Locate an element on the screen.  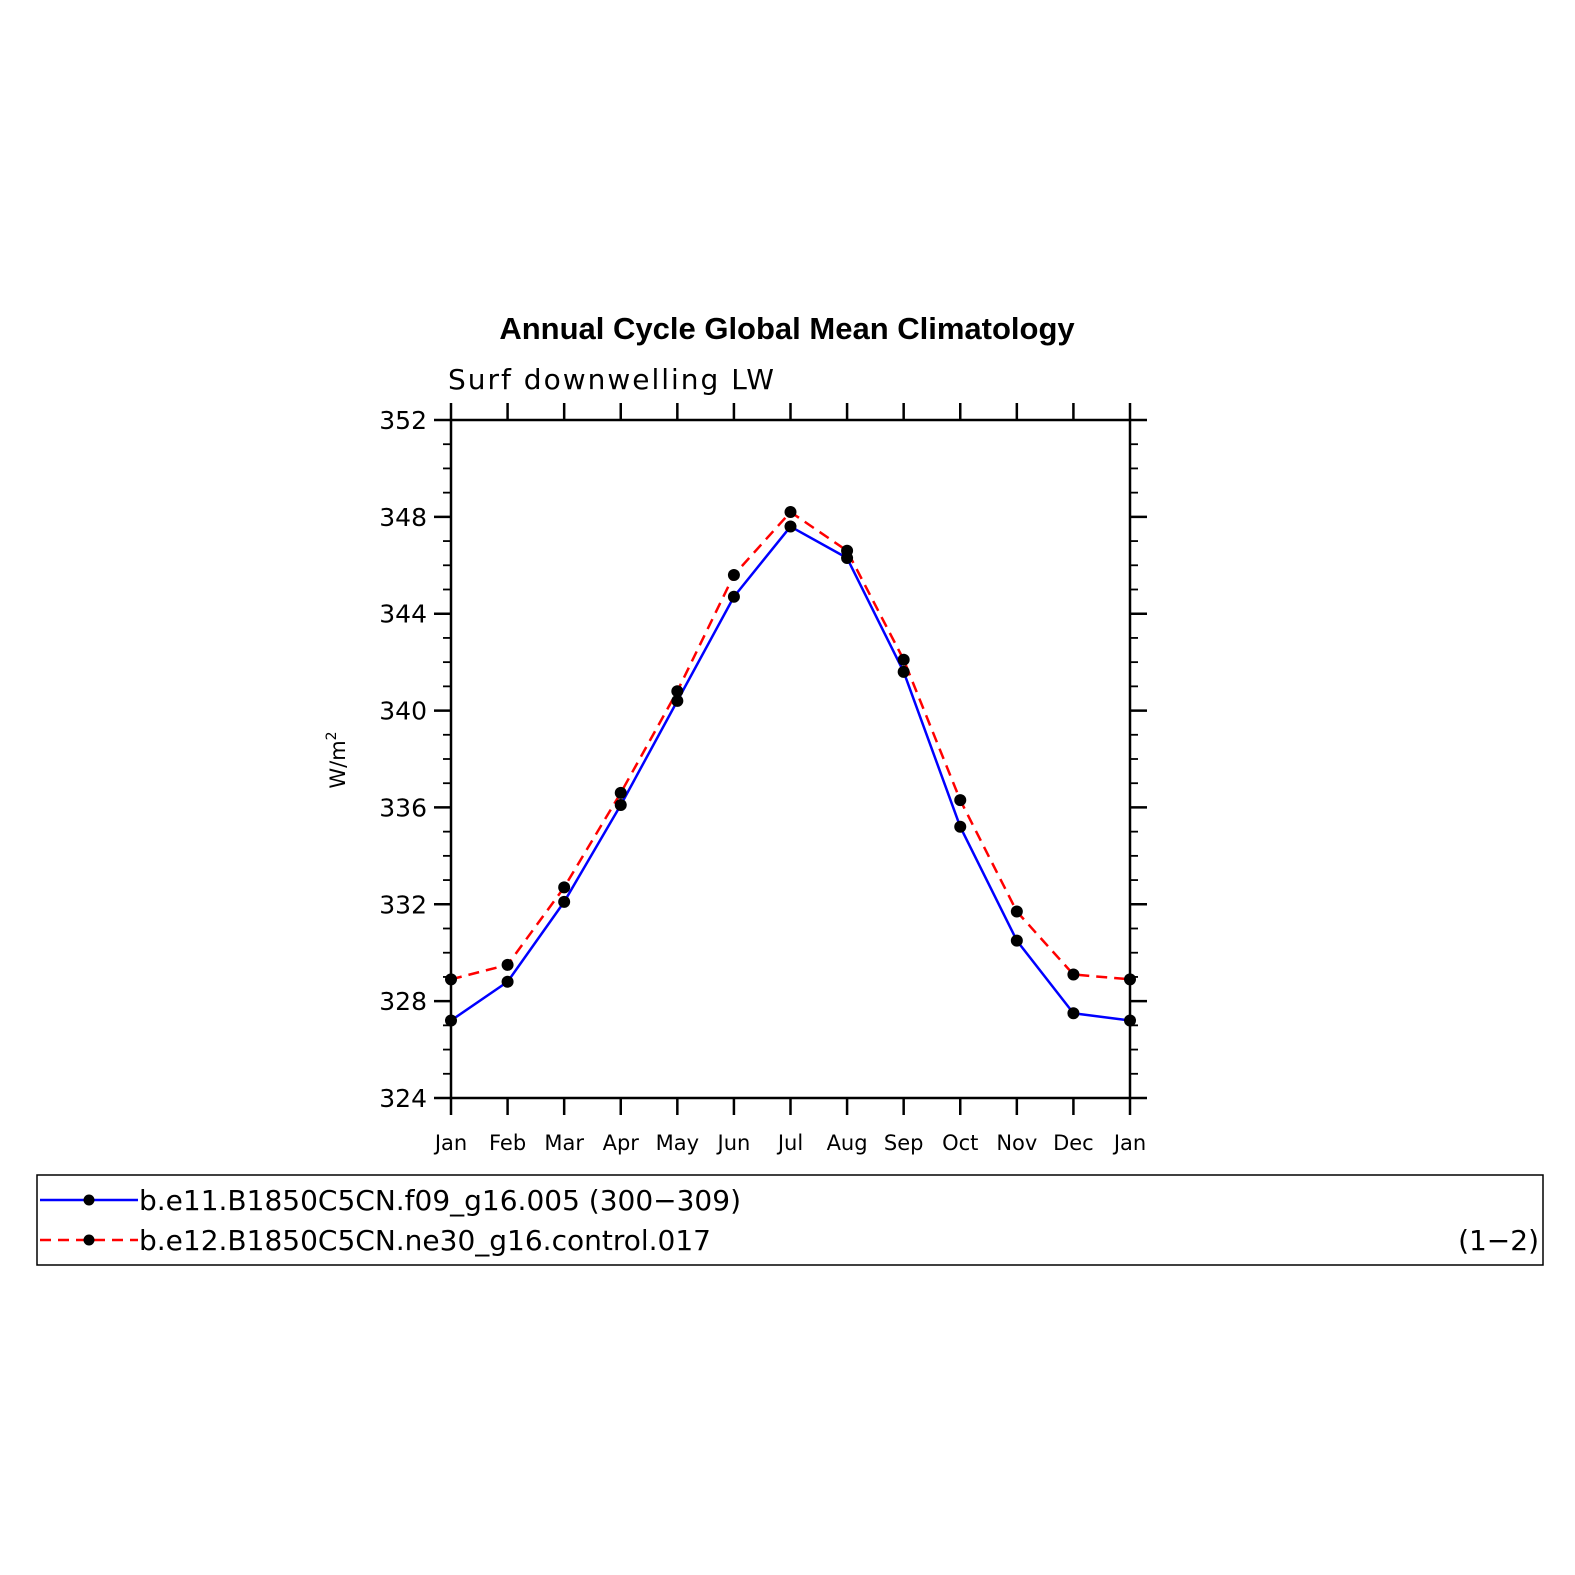
y-tick-label: 328 is located at coordinates (403, 1001).